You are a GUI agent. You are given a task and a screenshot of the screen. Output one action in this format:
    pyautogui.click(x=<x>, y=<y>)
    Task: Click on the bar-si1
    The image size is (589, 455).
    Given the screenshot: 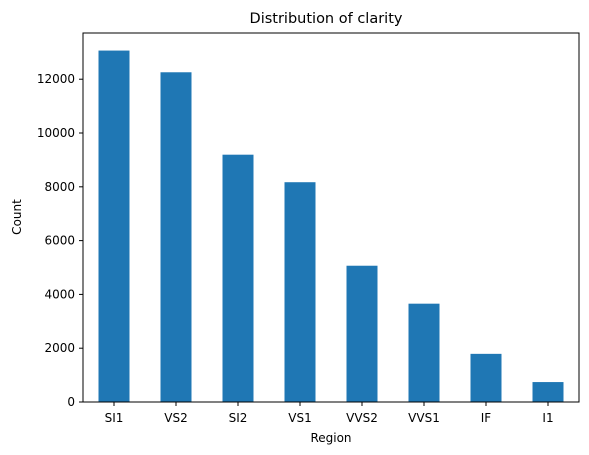 What is the action you would take?
    pyautogui.click(x=114, y=226)
    